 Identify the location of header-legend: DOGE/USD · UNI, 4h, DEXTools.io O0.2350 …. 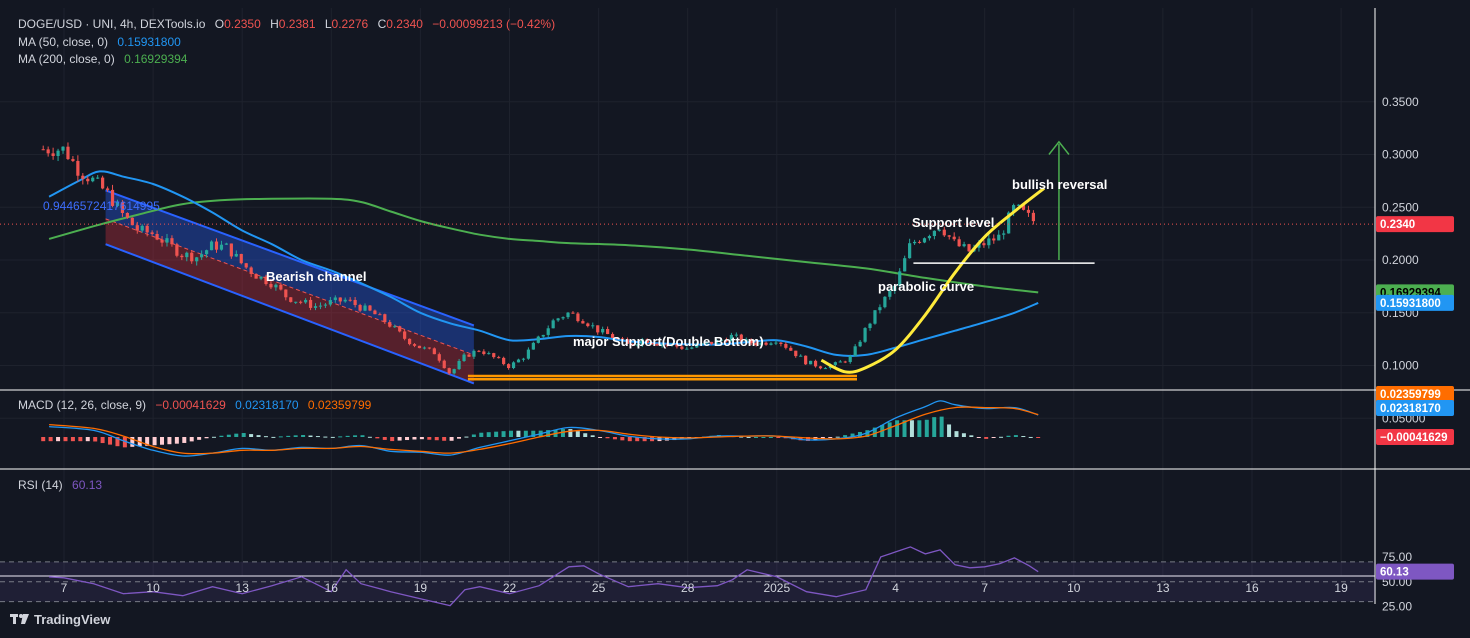
(286, 41).